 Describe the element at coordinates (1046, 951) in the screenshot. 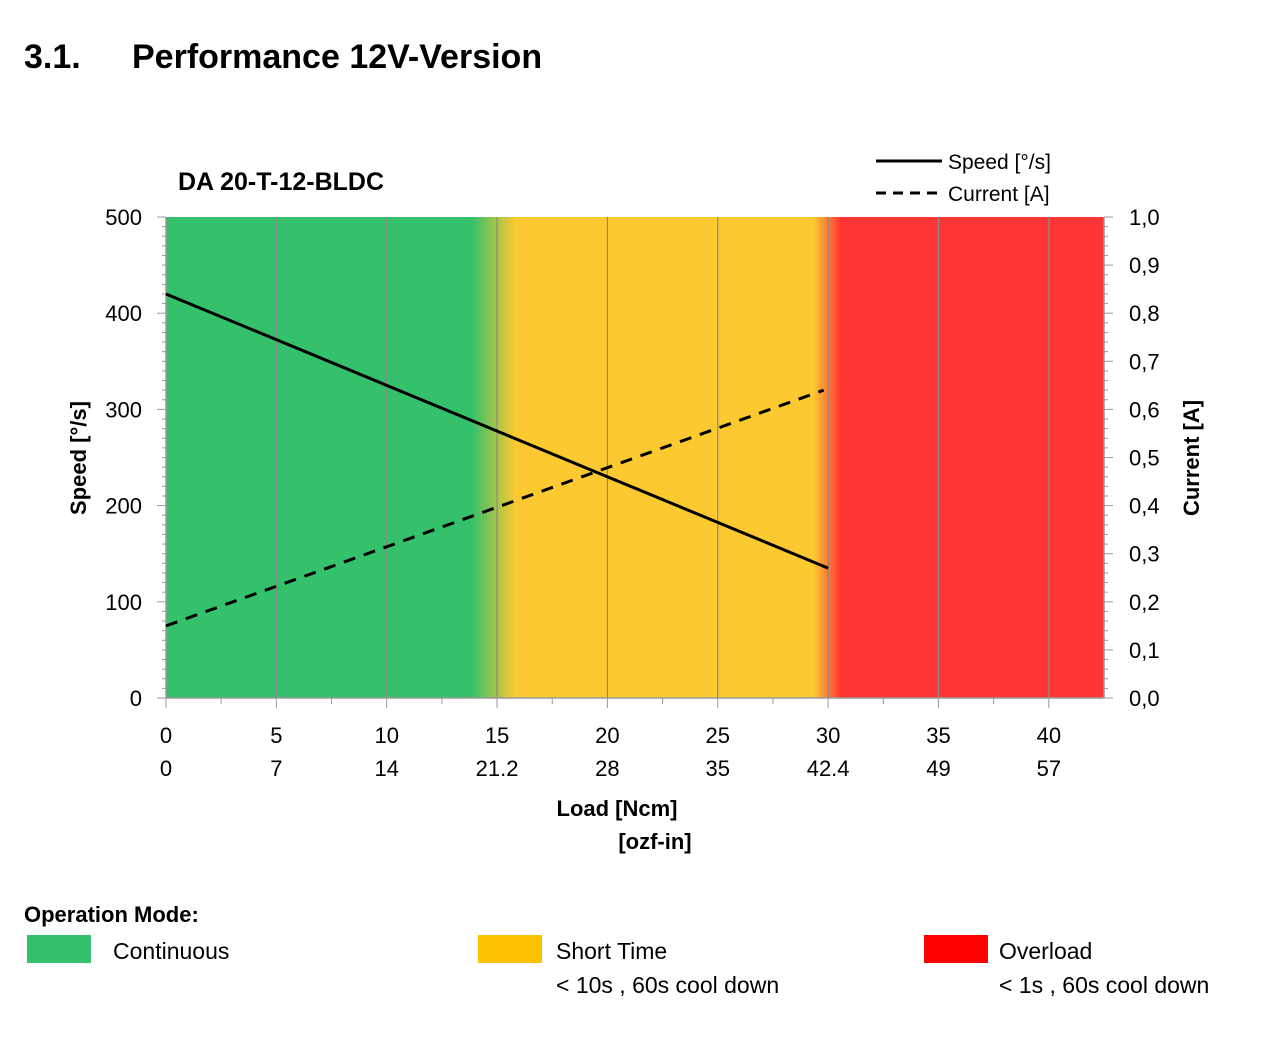

I see `mode-label: Overload` at that location.